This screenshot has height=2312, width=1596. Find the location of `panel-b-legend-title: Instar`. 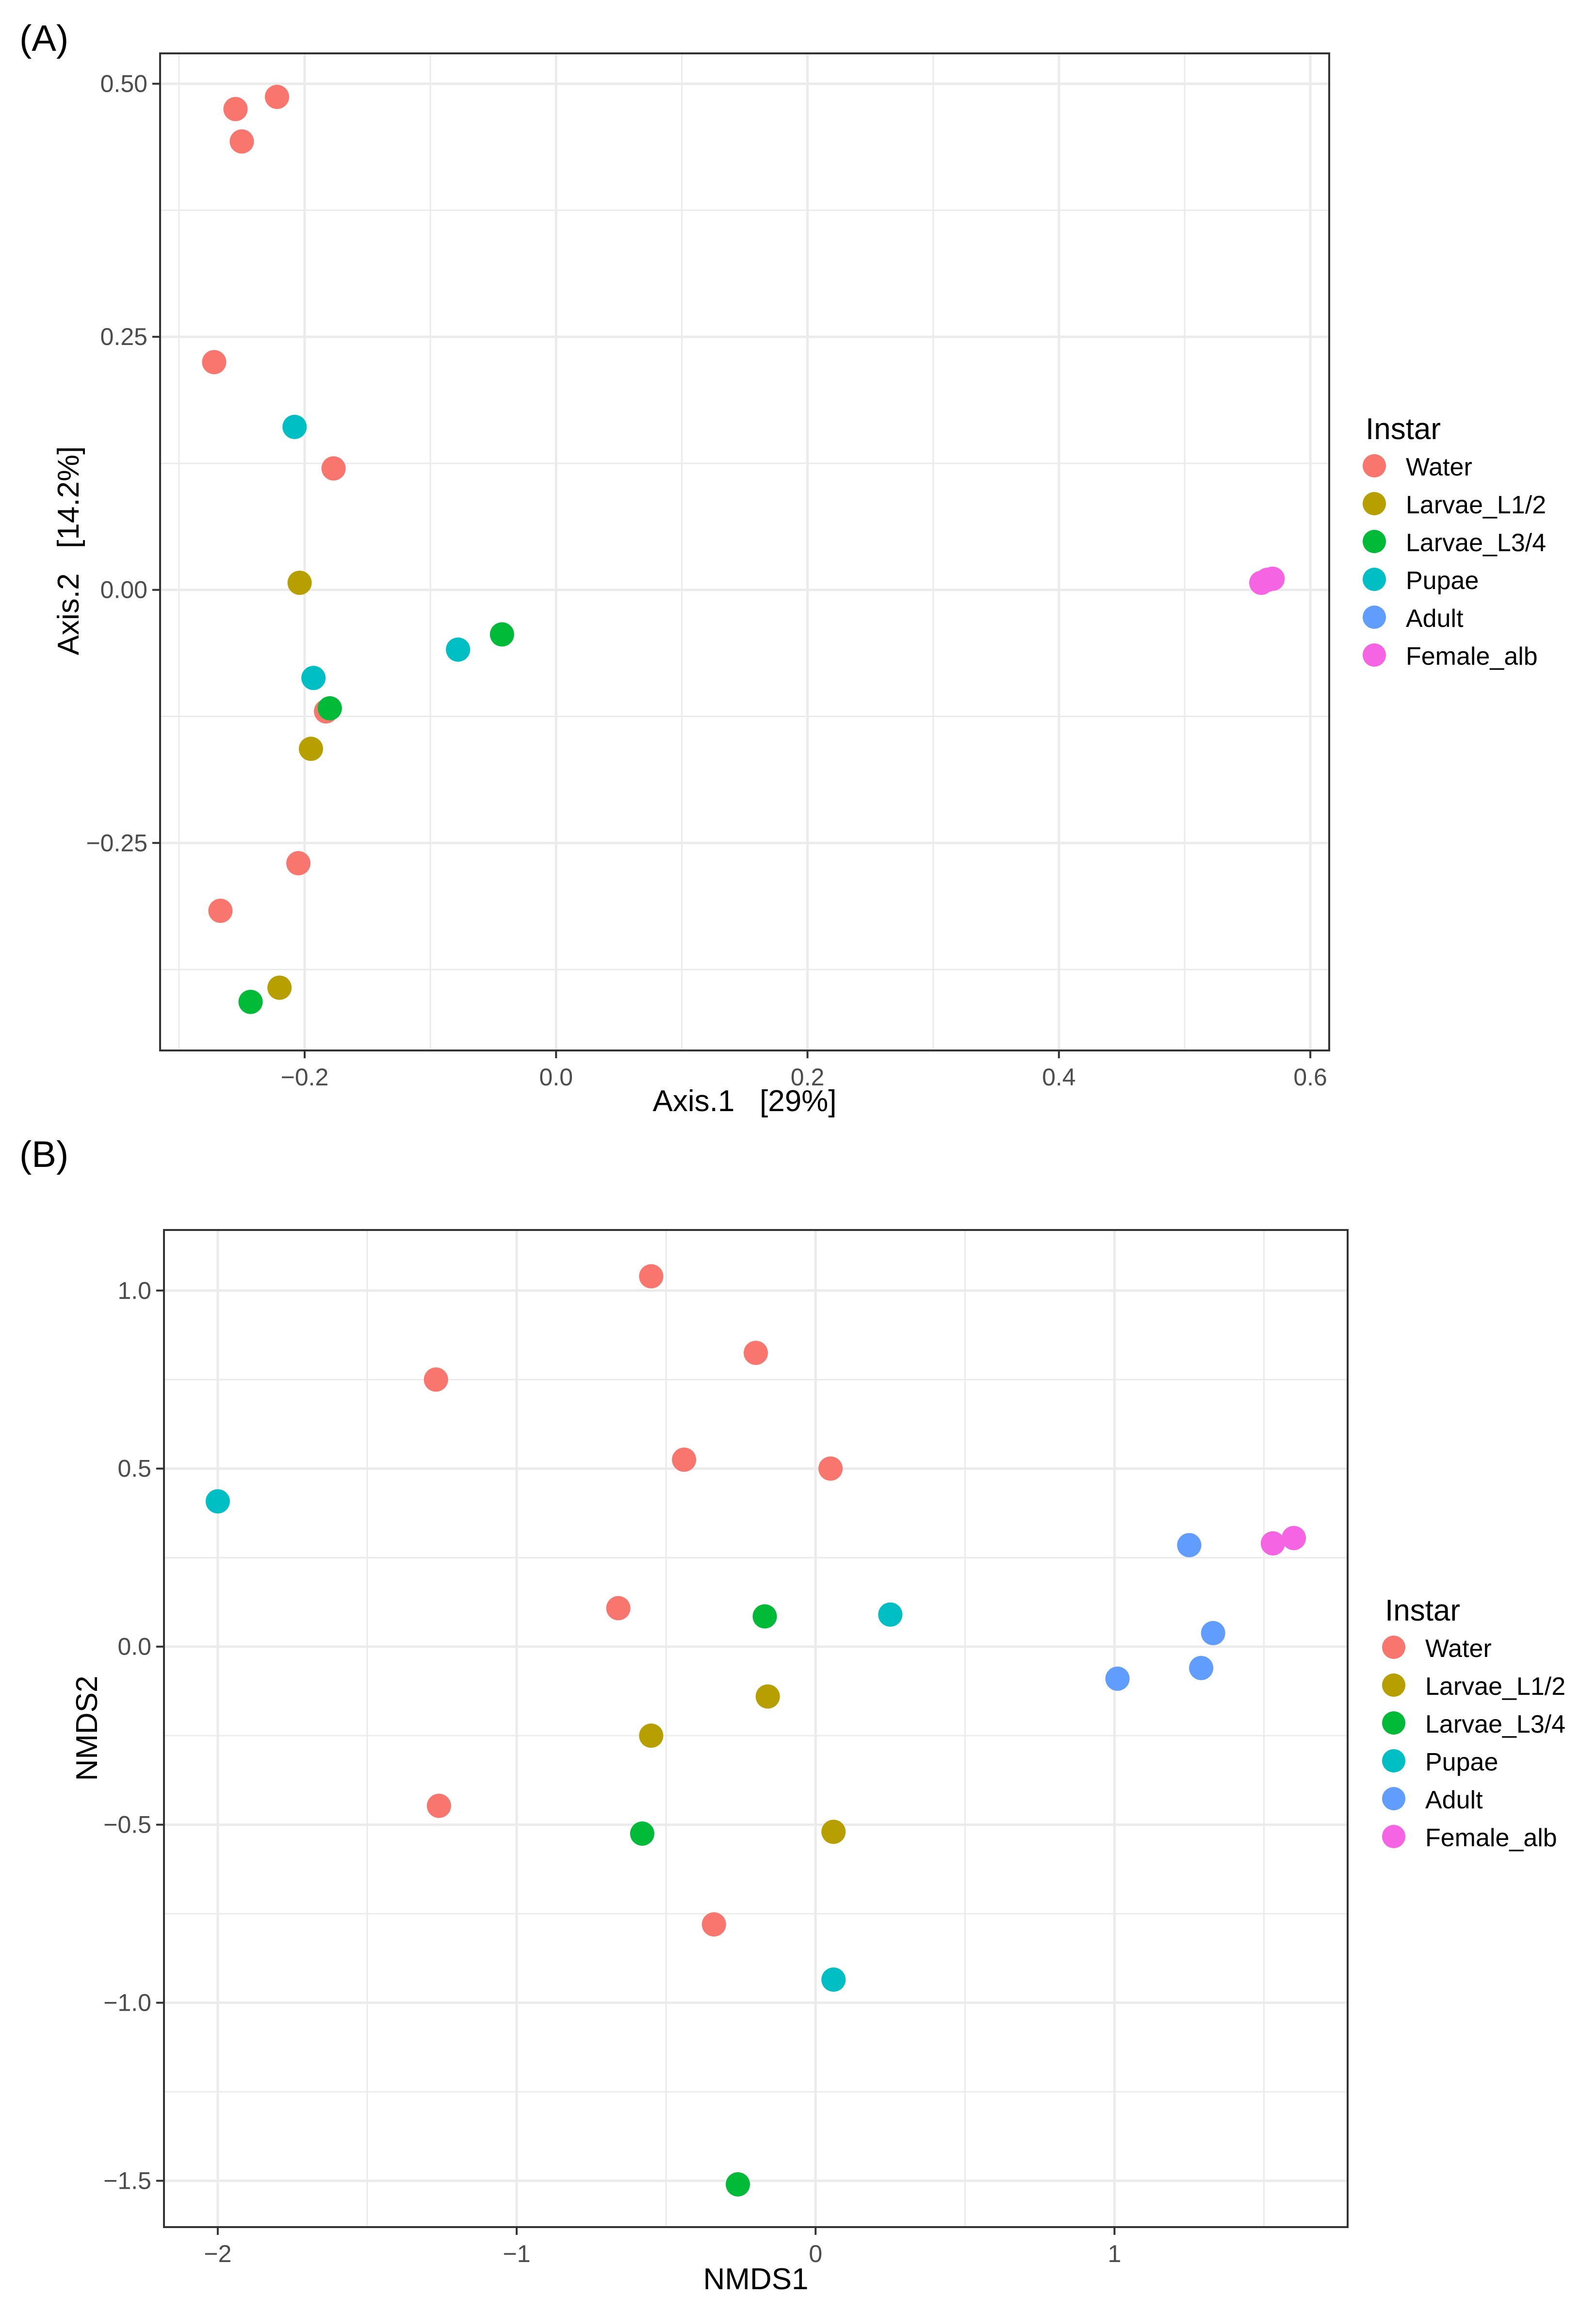

panel-b-legend-title: Instar is located at coordinates (1422, 1610).